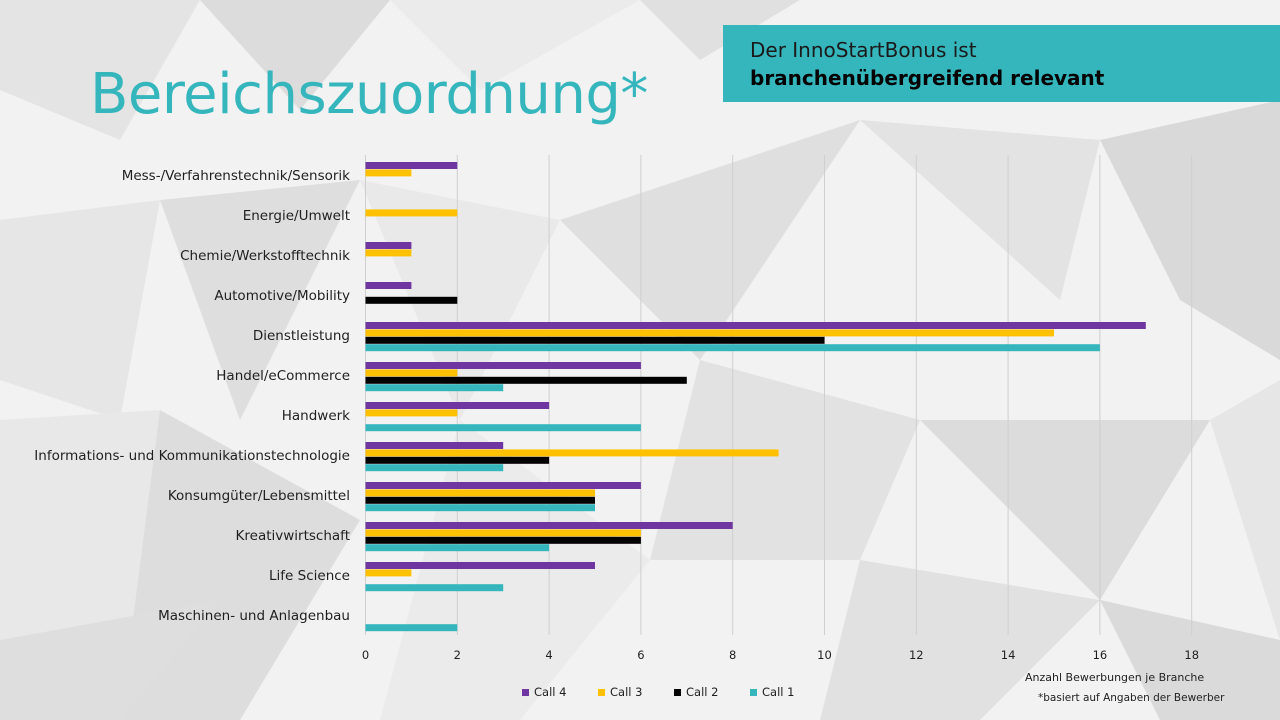 The height and width of the screenshot is (720, 1280). What do you see at coordinates (309, 576) in the screenshot?
I see `category-label: Life Science` at bounding box center [309, 576].